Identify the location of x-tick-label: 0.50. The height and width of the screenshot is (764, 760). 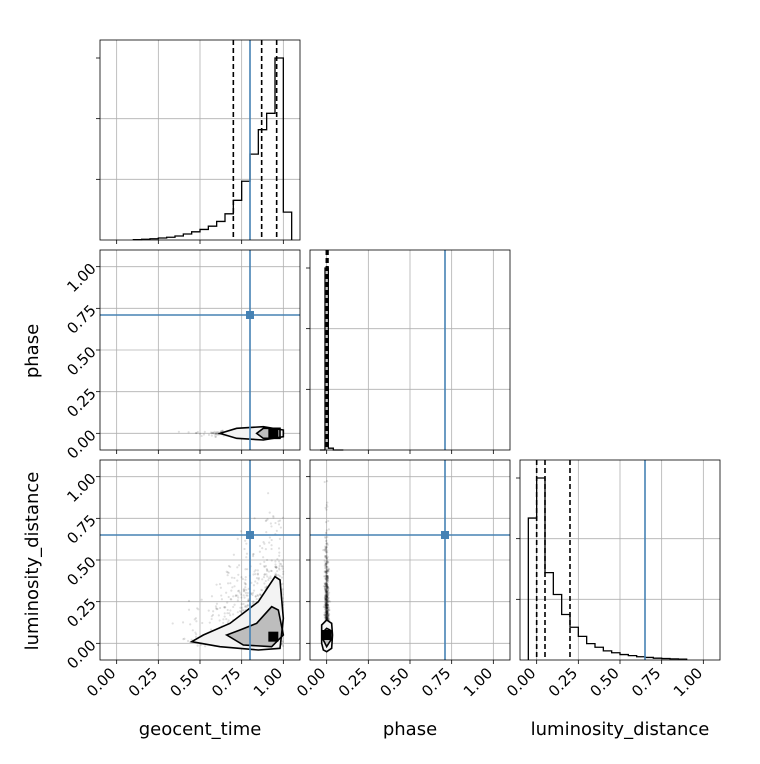
(394, 682).